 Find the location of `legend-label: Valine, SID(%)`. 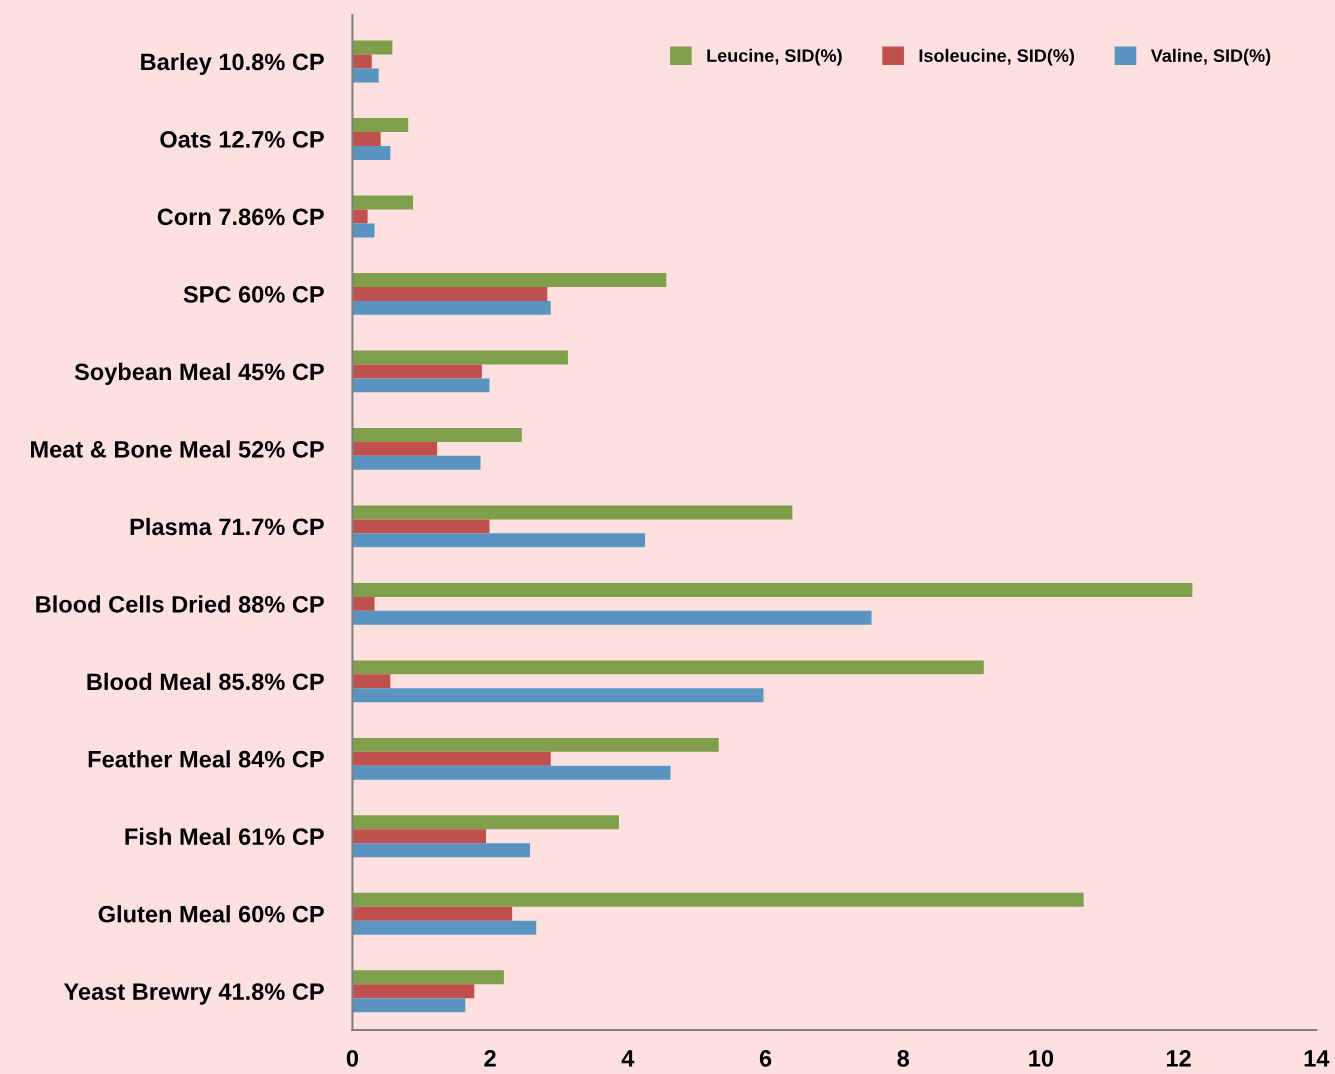

legend-label: Valine, SID(%) is located at coordinates (1210, 57).